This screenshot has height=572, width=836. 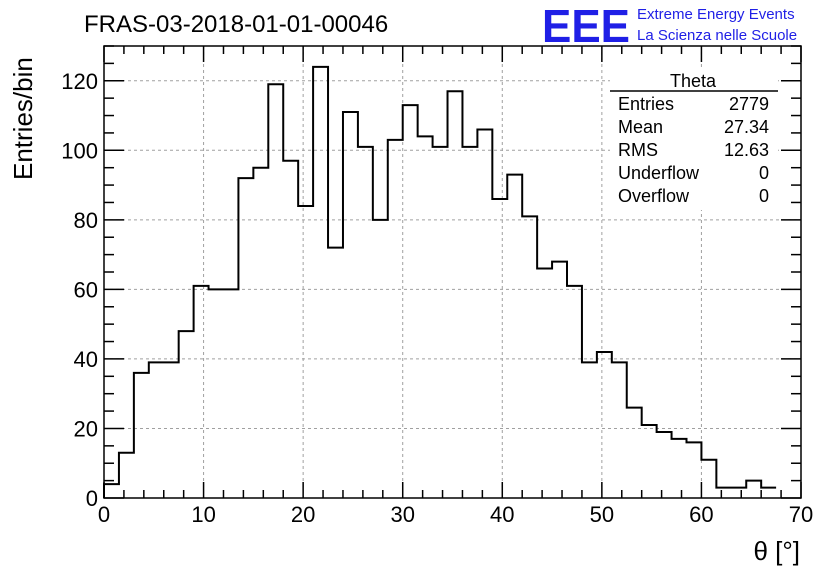 I want to click on y-tick-label: 40, so click(x=86, y=359).